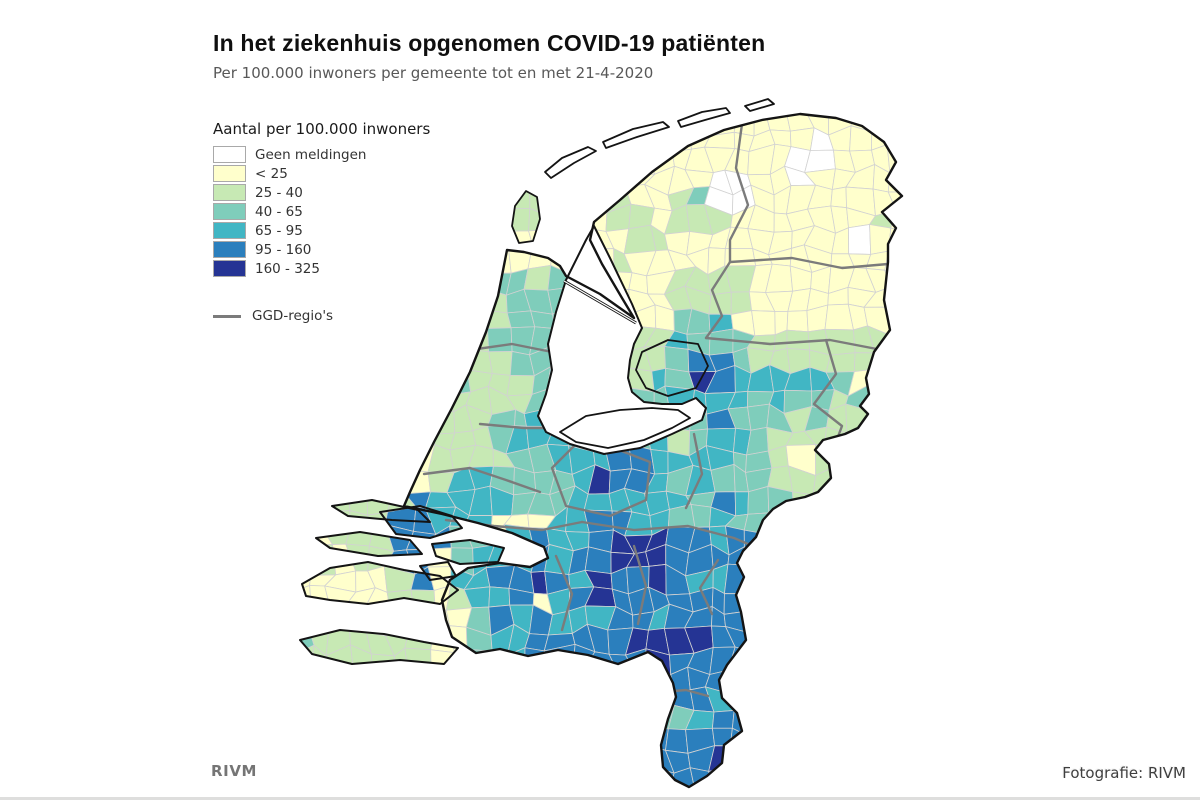 The image size is (1200, 800). Describe the element at coordinates (322, 129) in the screenshot. I see `legend-title: Aantal per 100.000 inwoners` at that location.